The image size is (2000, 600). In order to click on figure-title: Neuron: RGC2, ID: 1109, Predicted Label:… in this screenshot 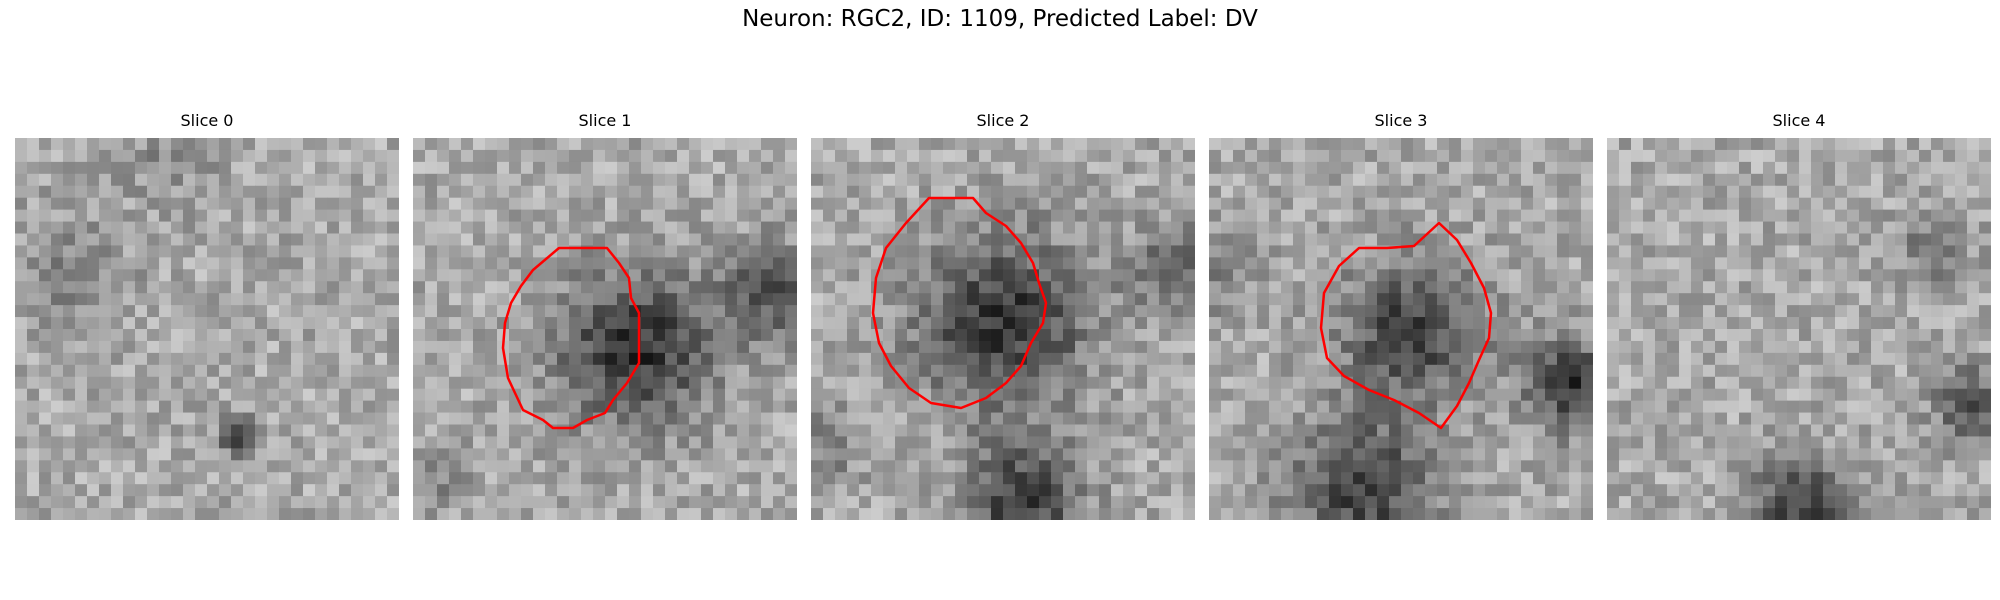, I will do `click(1000, 19)`.